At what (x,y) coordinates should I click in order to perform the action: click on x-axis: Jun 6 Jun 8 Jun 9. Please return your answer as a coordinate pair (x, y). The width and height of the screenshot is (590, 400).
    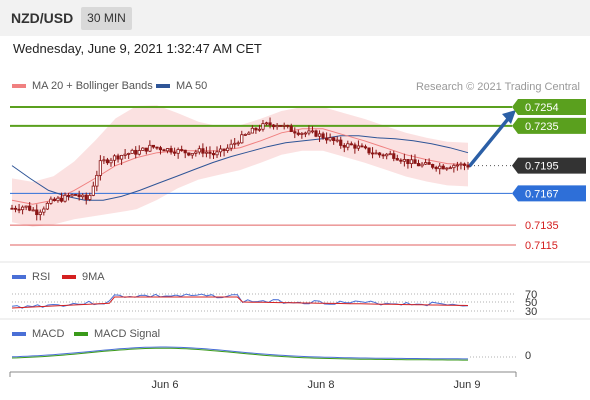
    Looking at the image, I should click on (263, 381).